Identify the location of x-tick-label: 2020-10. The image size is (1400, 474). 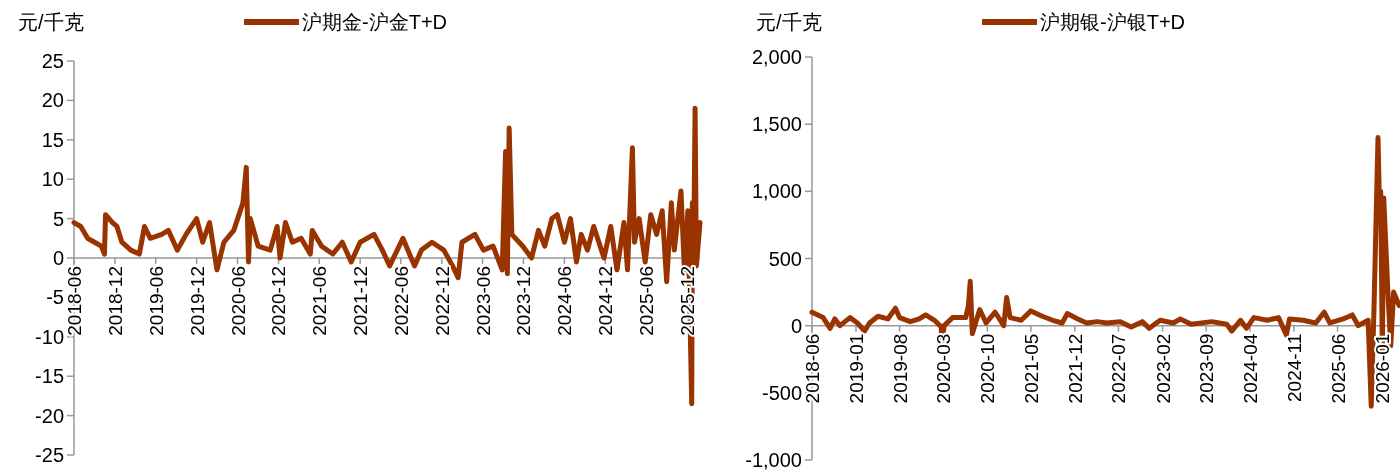
(988, 368).